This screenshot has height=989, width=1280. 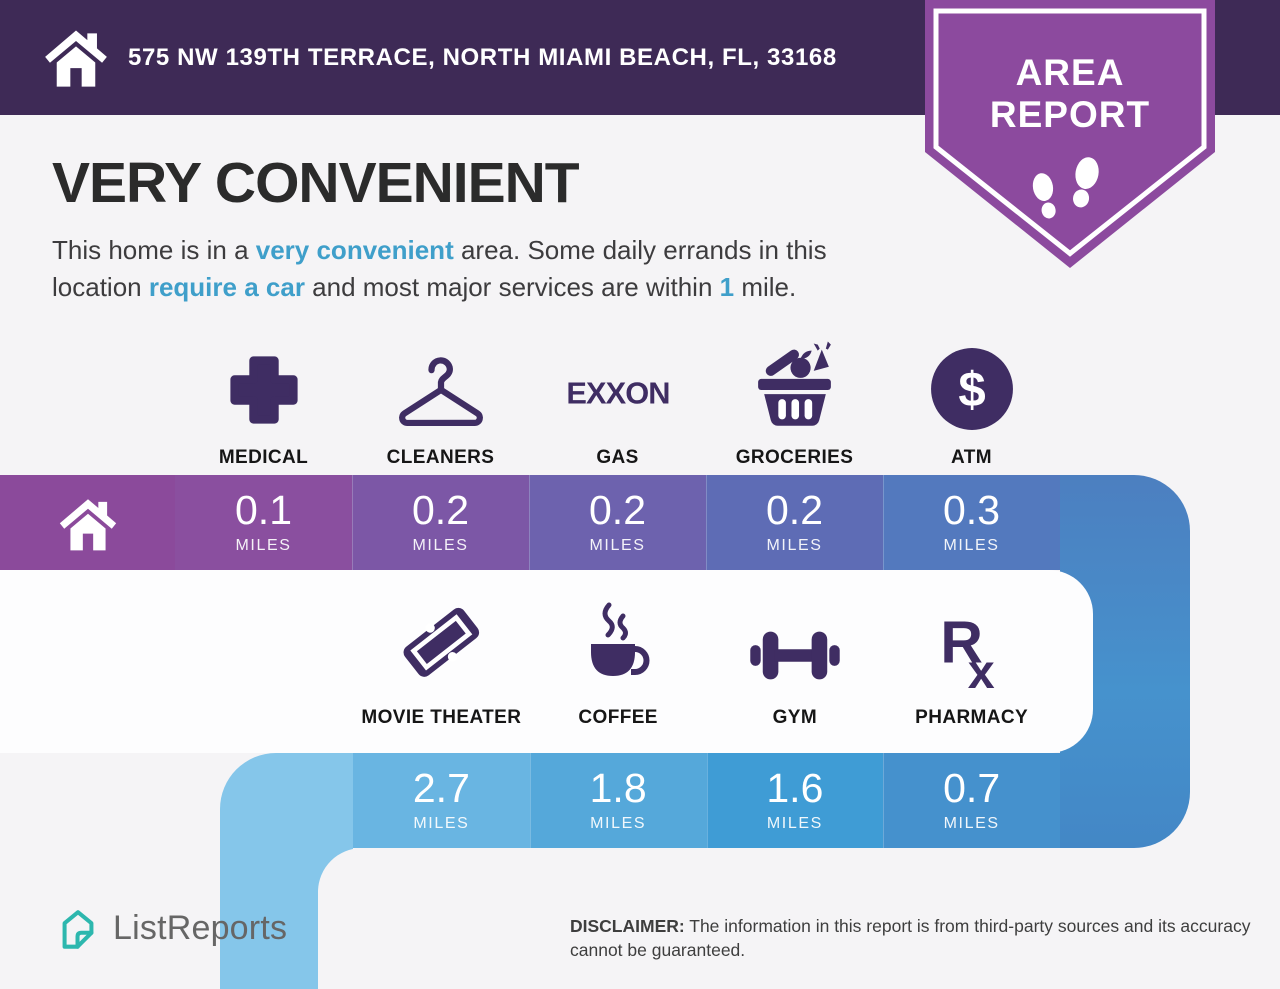 What do you see at coordinates (226, 287) in the screenshot?
I see `desc-highlight-car: require a car` at bounding box center [226, 287].